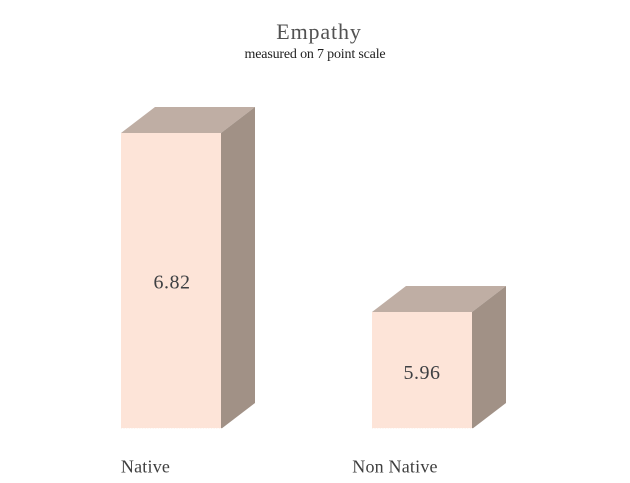 The height and width of the screenshot is (483, 630). I want to click on svg-text: 6.82, so click(172, 282).